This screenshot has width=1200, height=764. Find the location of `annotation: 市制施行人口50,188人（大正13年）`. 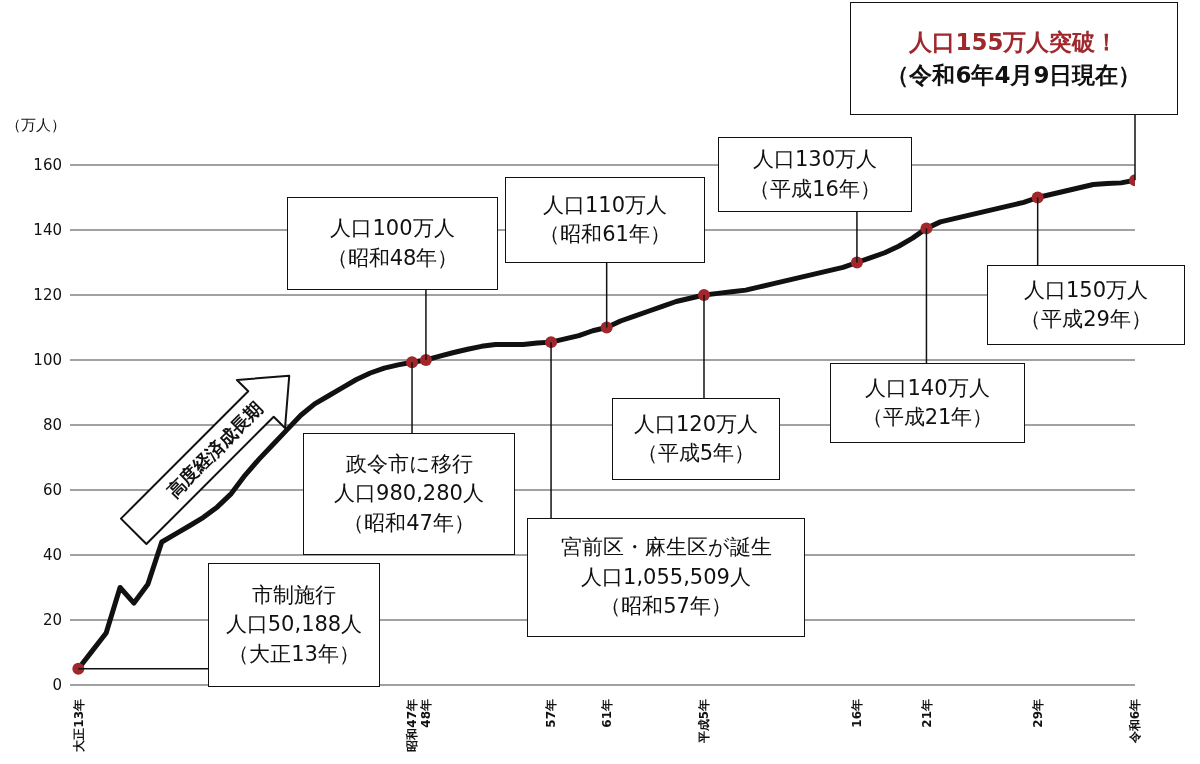

annotation: 市制施行人口50,188人（大正13年） is located at coordinates (294, 624).